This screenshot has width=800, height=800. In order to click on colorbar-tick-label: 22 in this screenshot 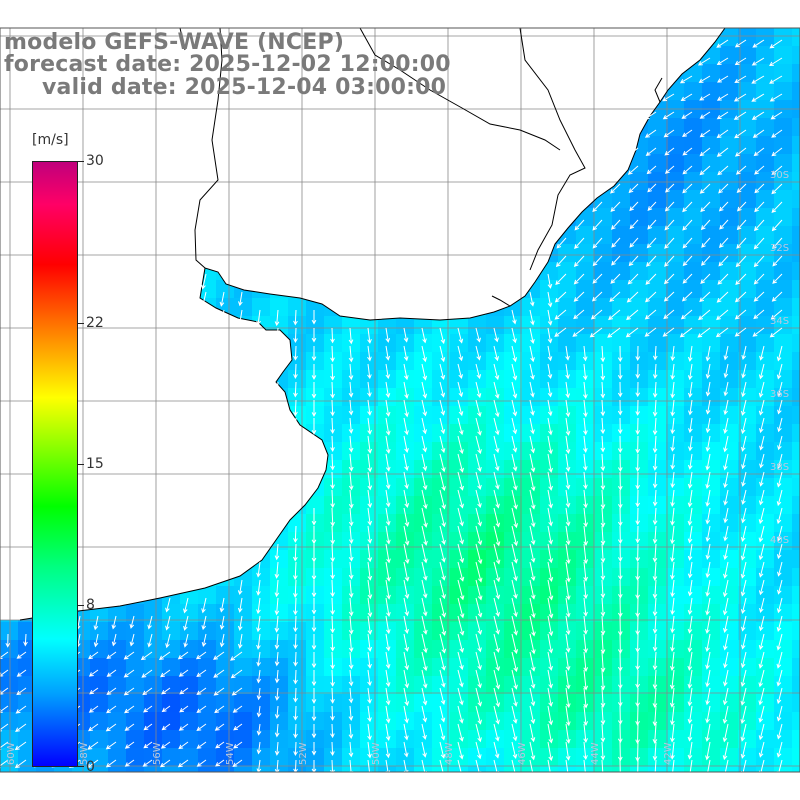, I will do `click(95, 322)`.